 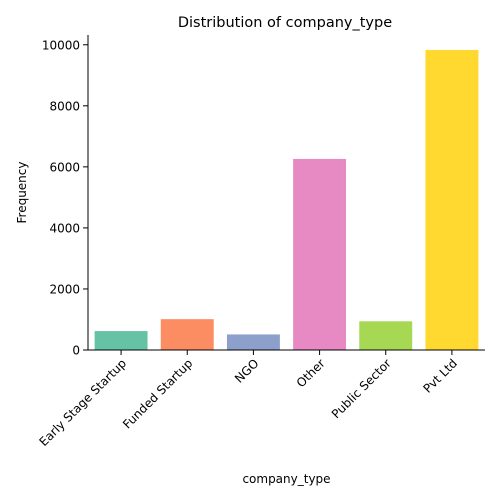 I want to click on x-tick-label: Pvt Ltd, so click(x=441, y=376).